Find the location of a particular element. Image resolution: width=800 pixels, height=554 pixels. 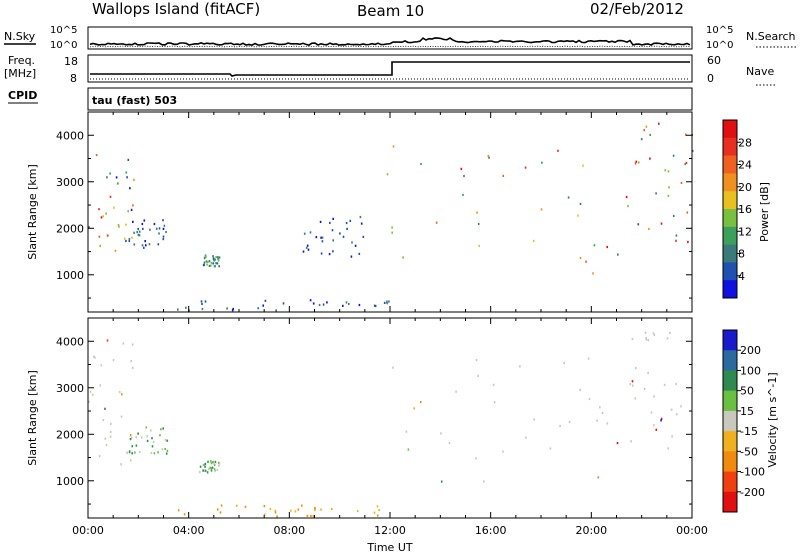

colorbar-tick-label: -50 is located at coordinates (749, 451).